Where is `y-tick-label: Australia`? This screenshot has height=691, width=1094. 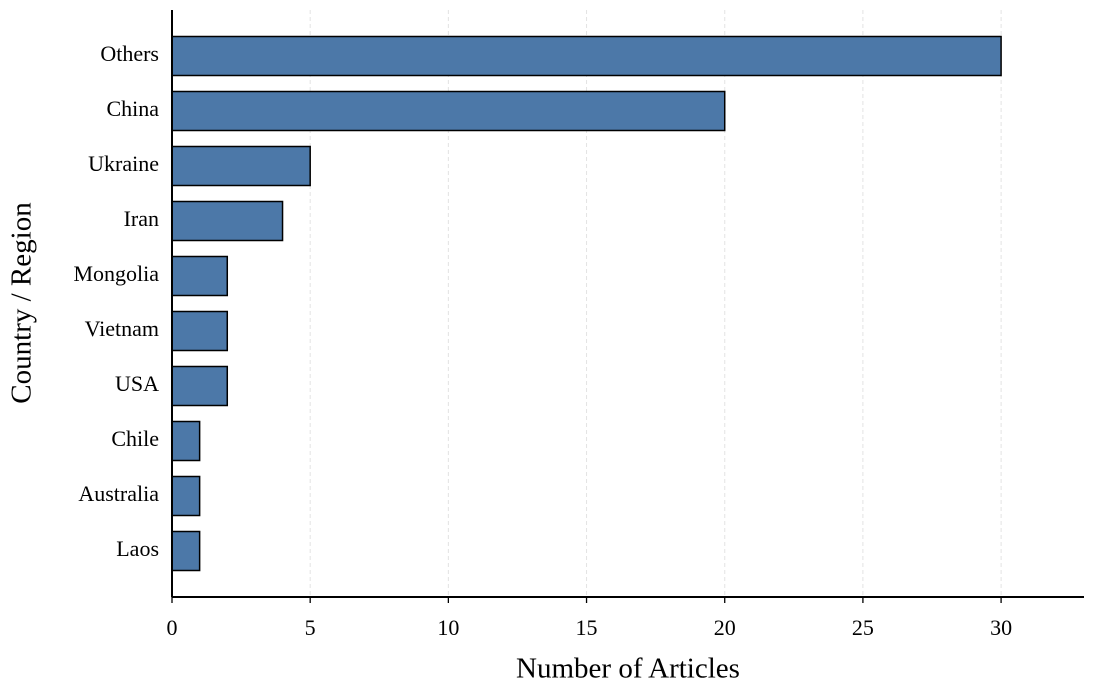 y-tick-label: Australia is located at coordinates (118, 493).